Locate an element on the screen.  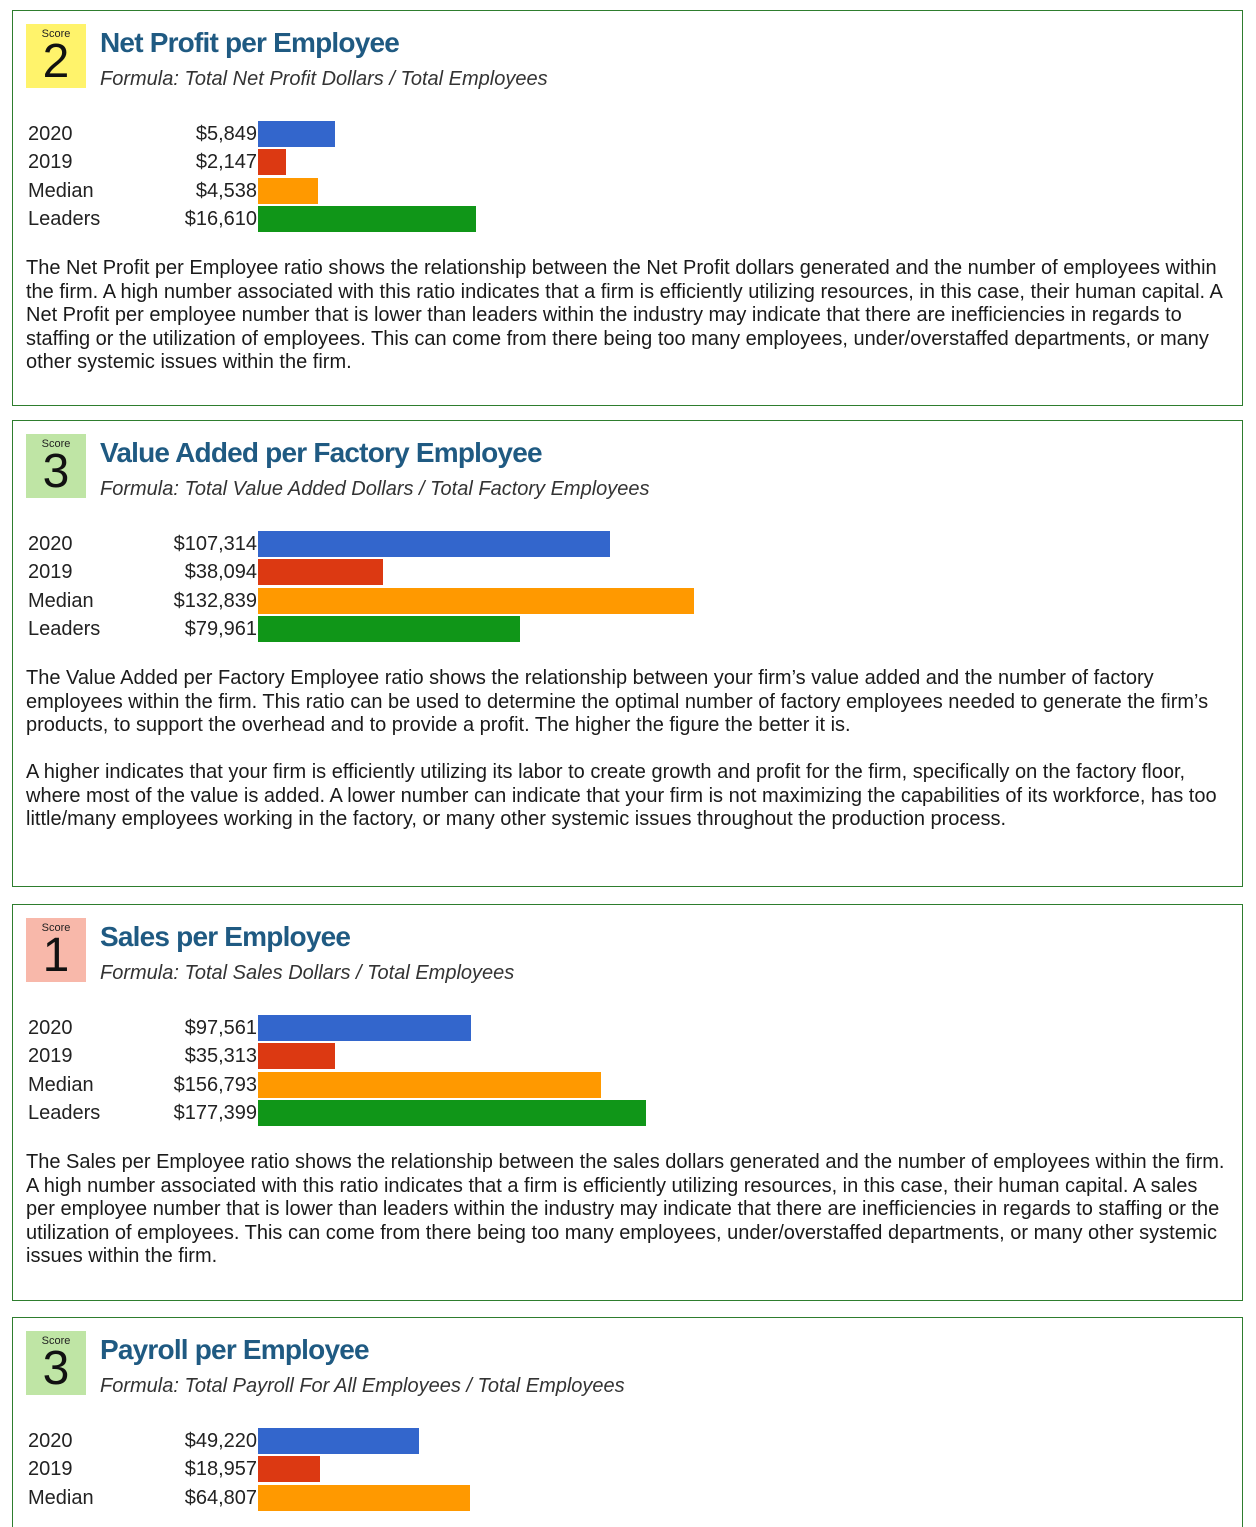
score-badge: Score 2 is located at coordinates (56, 56).